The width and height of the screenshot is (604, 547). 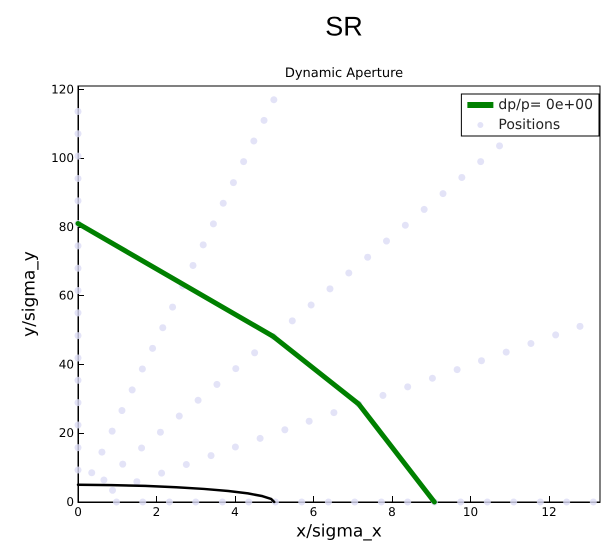 What do you see at coordinates (66, 433) in the screenshot?
I see `y-tick-label: 20` at bounding box center [66, 433].